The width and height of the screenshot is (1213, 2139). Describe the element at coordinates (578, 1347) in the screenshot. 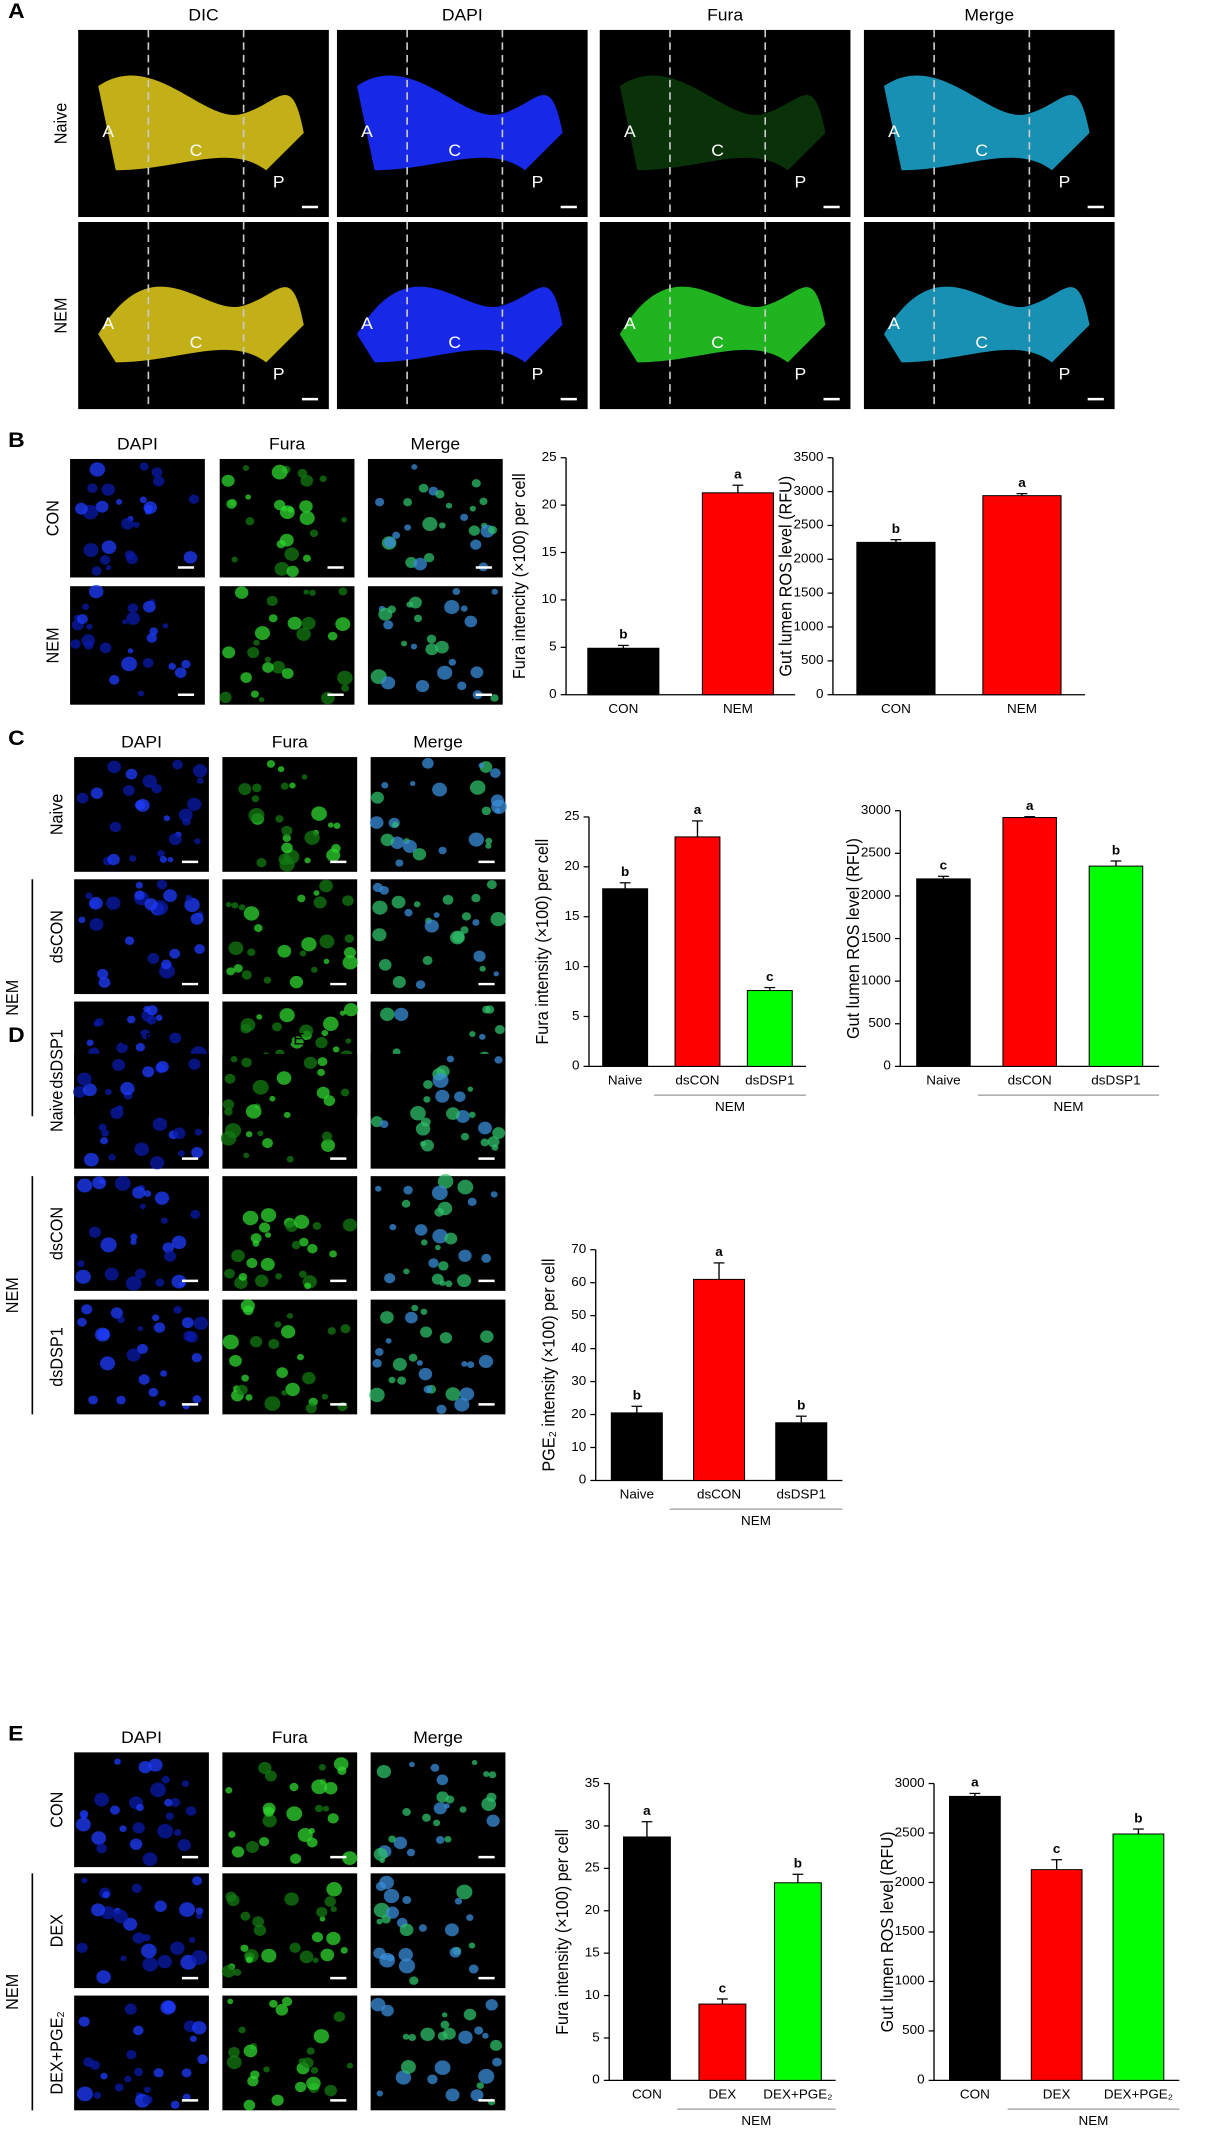

I see `y-tick-label: 40` at that location.